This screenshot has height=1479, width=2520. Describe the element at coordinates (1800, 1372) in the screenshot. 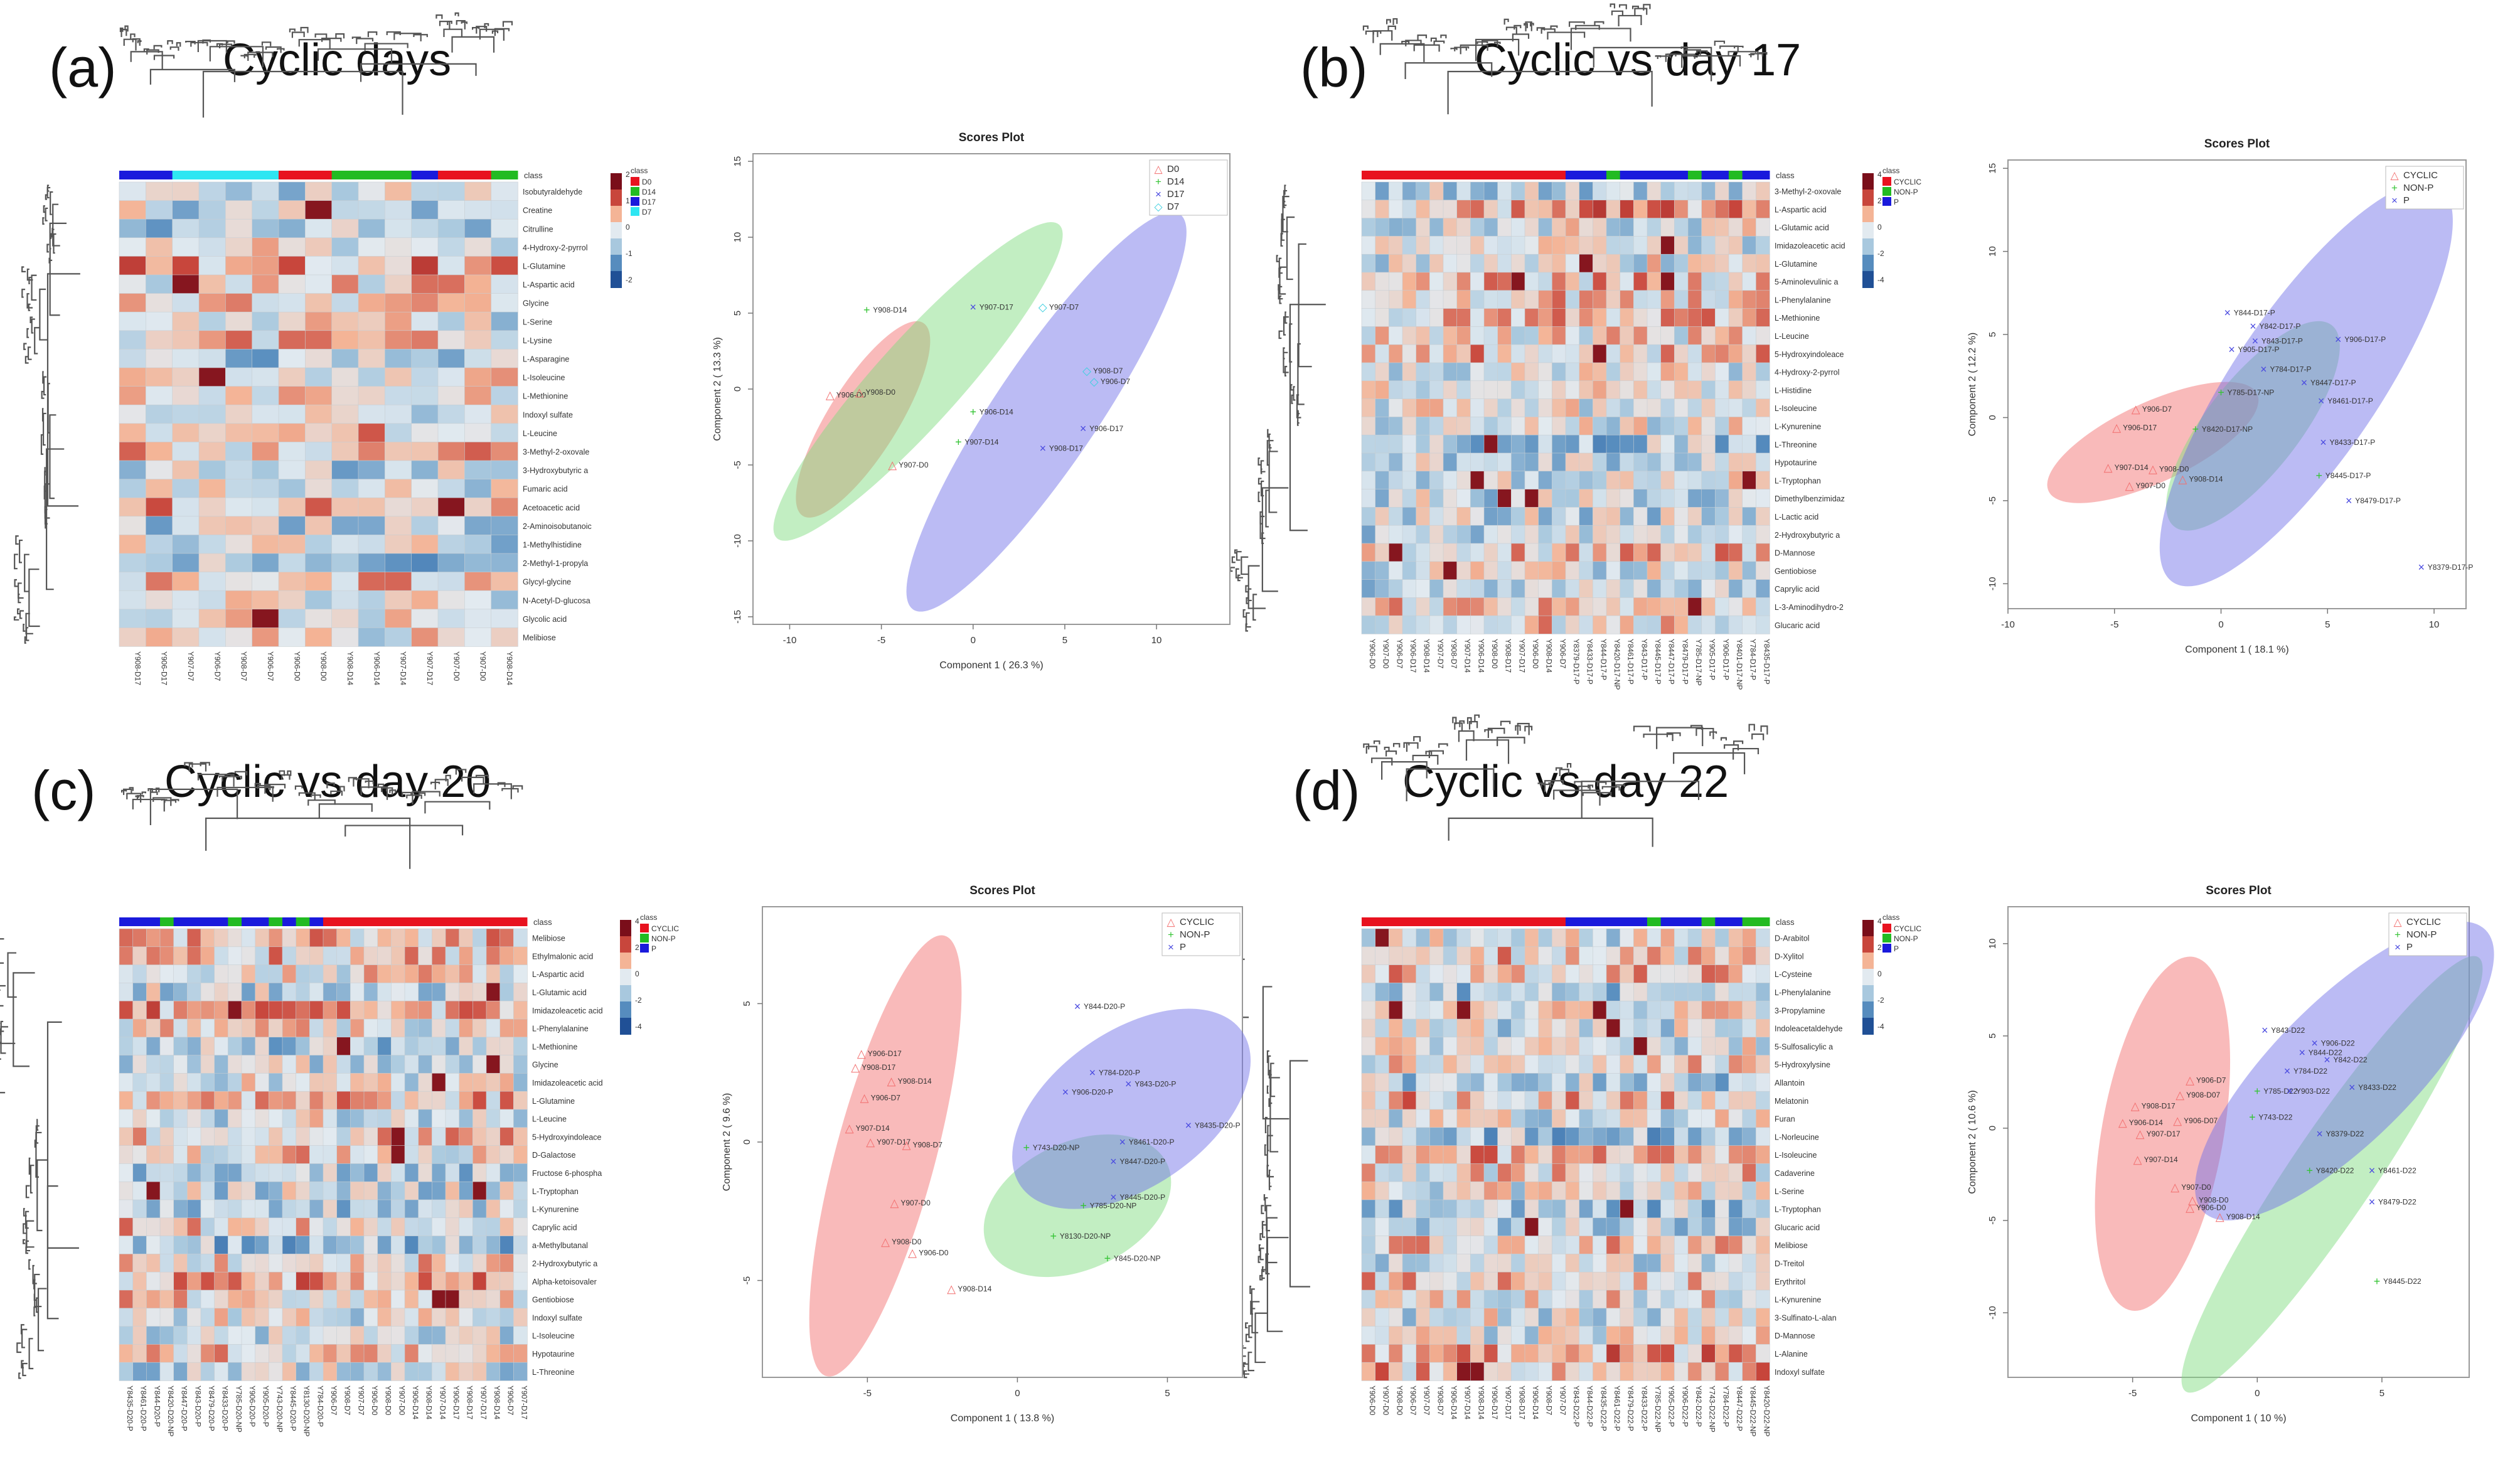

I see `row-label: Indoxyl sulfate` at that location.